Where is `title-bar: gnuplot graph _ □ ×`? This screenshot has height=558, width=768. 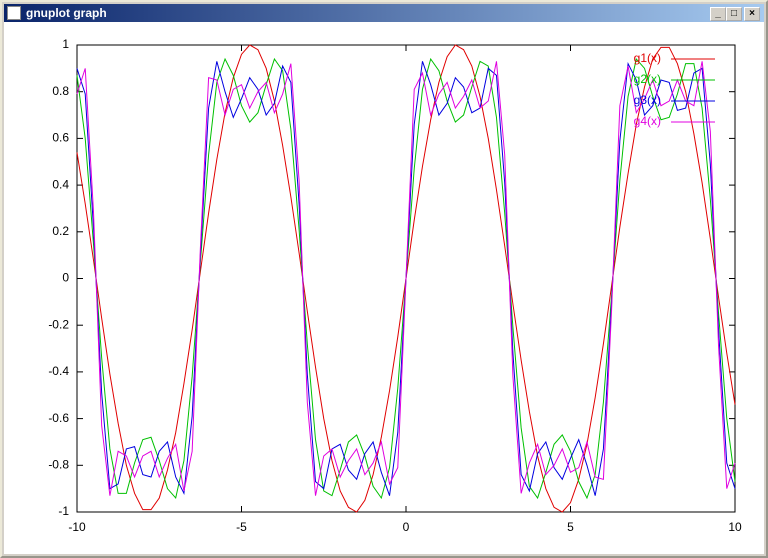
title-bar: gnuplot graph _ □ × is located at coordinates (384, 13).